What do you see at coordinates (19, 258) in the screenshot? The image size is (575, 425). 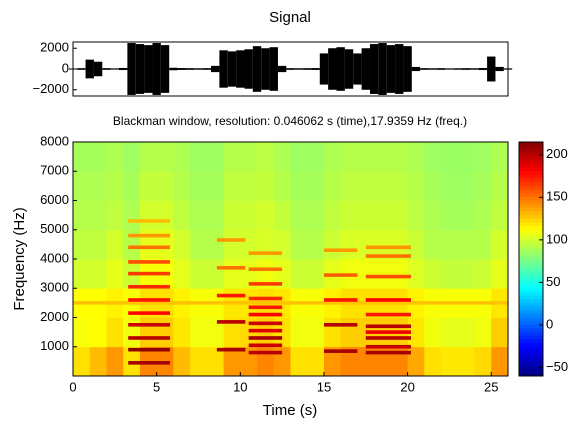 I see `y-axis-label: Frequency (Hz)` at bounding box center [19, 258].